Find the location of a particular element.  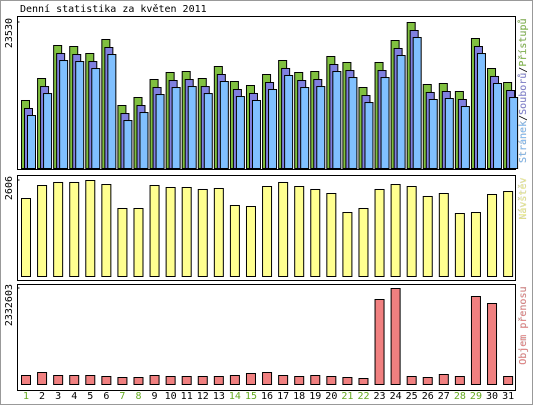

x-tick-label: 10 is located at coordinates (171, 396).